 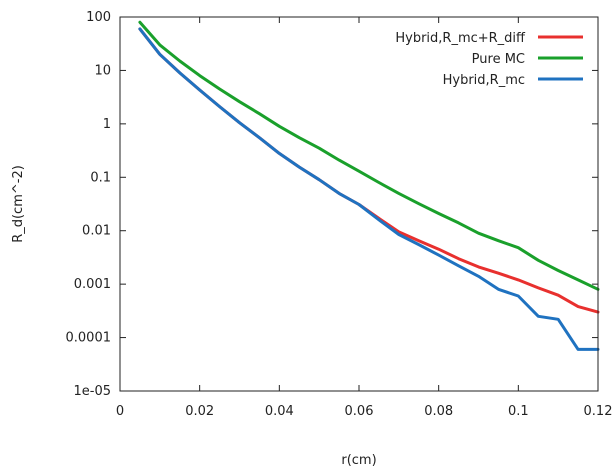 I want to click on y-tick-label: 0.01, so click(x=96, y=231).